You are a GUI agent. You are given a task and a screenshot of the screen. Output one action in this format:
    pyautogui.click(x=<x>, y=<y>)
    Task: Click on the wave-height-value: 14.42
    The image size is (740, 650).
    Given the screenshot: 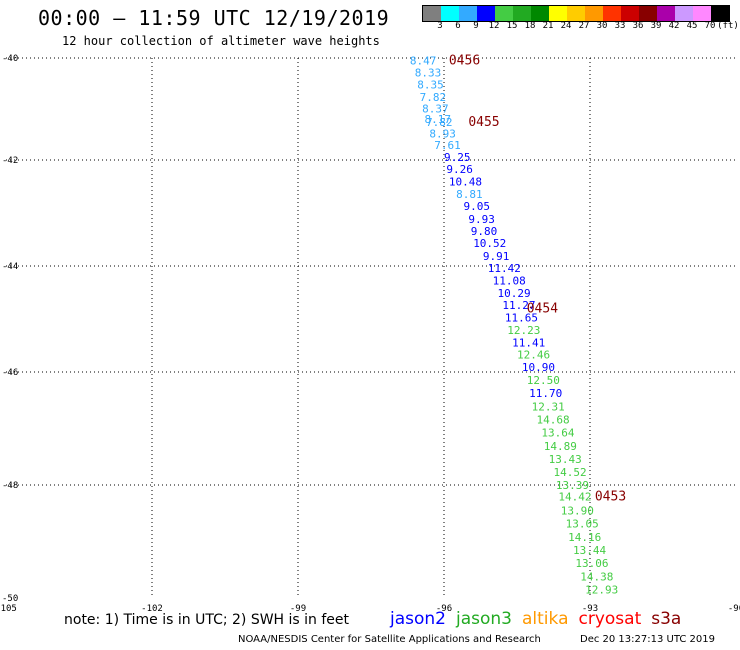 What is the action you would take?
    pyautogui.click(x=574, y=496)
    